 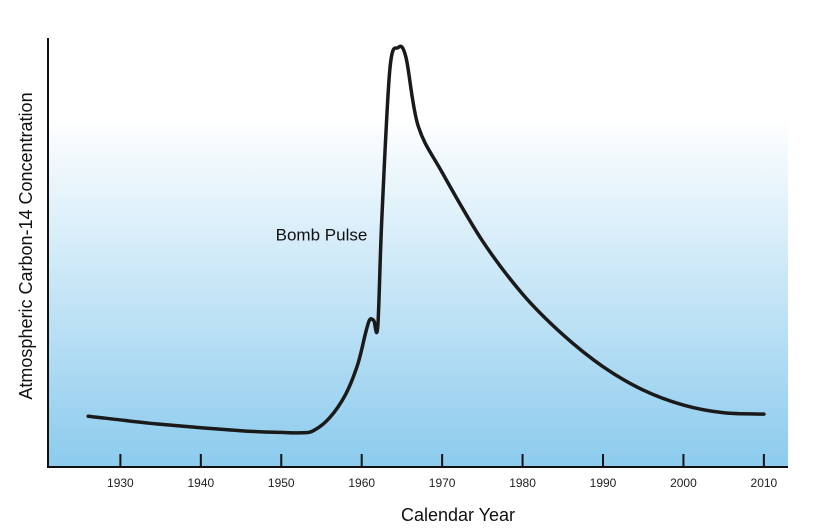 What do you see at coordinates (26, 245) in the screenshot?
I see `y-axis-title: Atmospheric Carbon-14 Concentration` at bounding box center [26, 245].